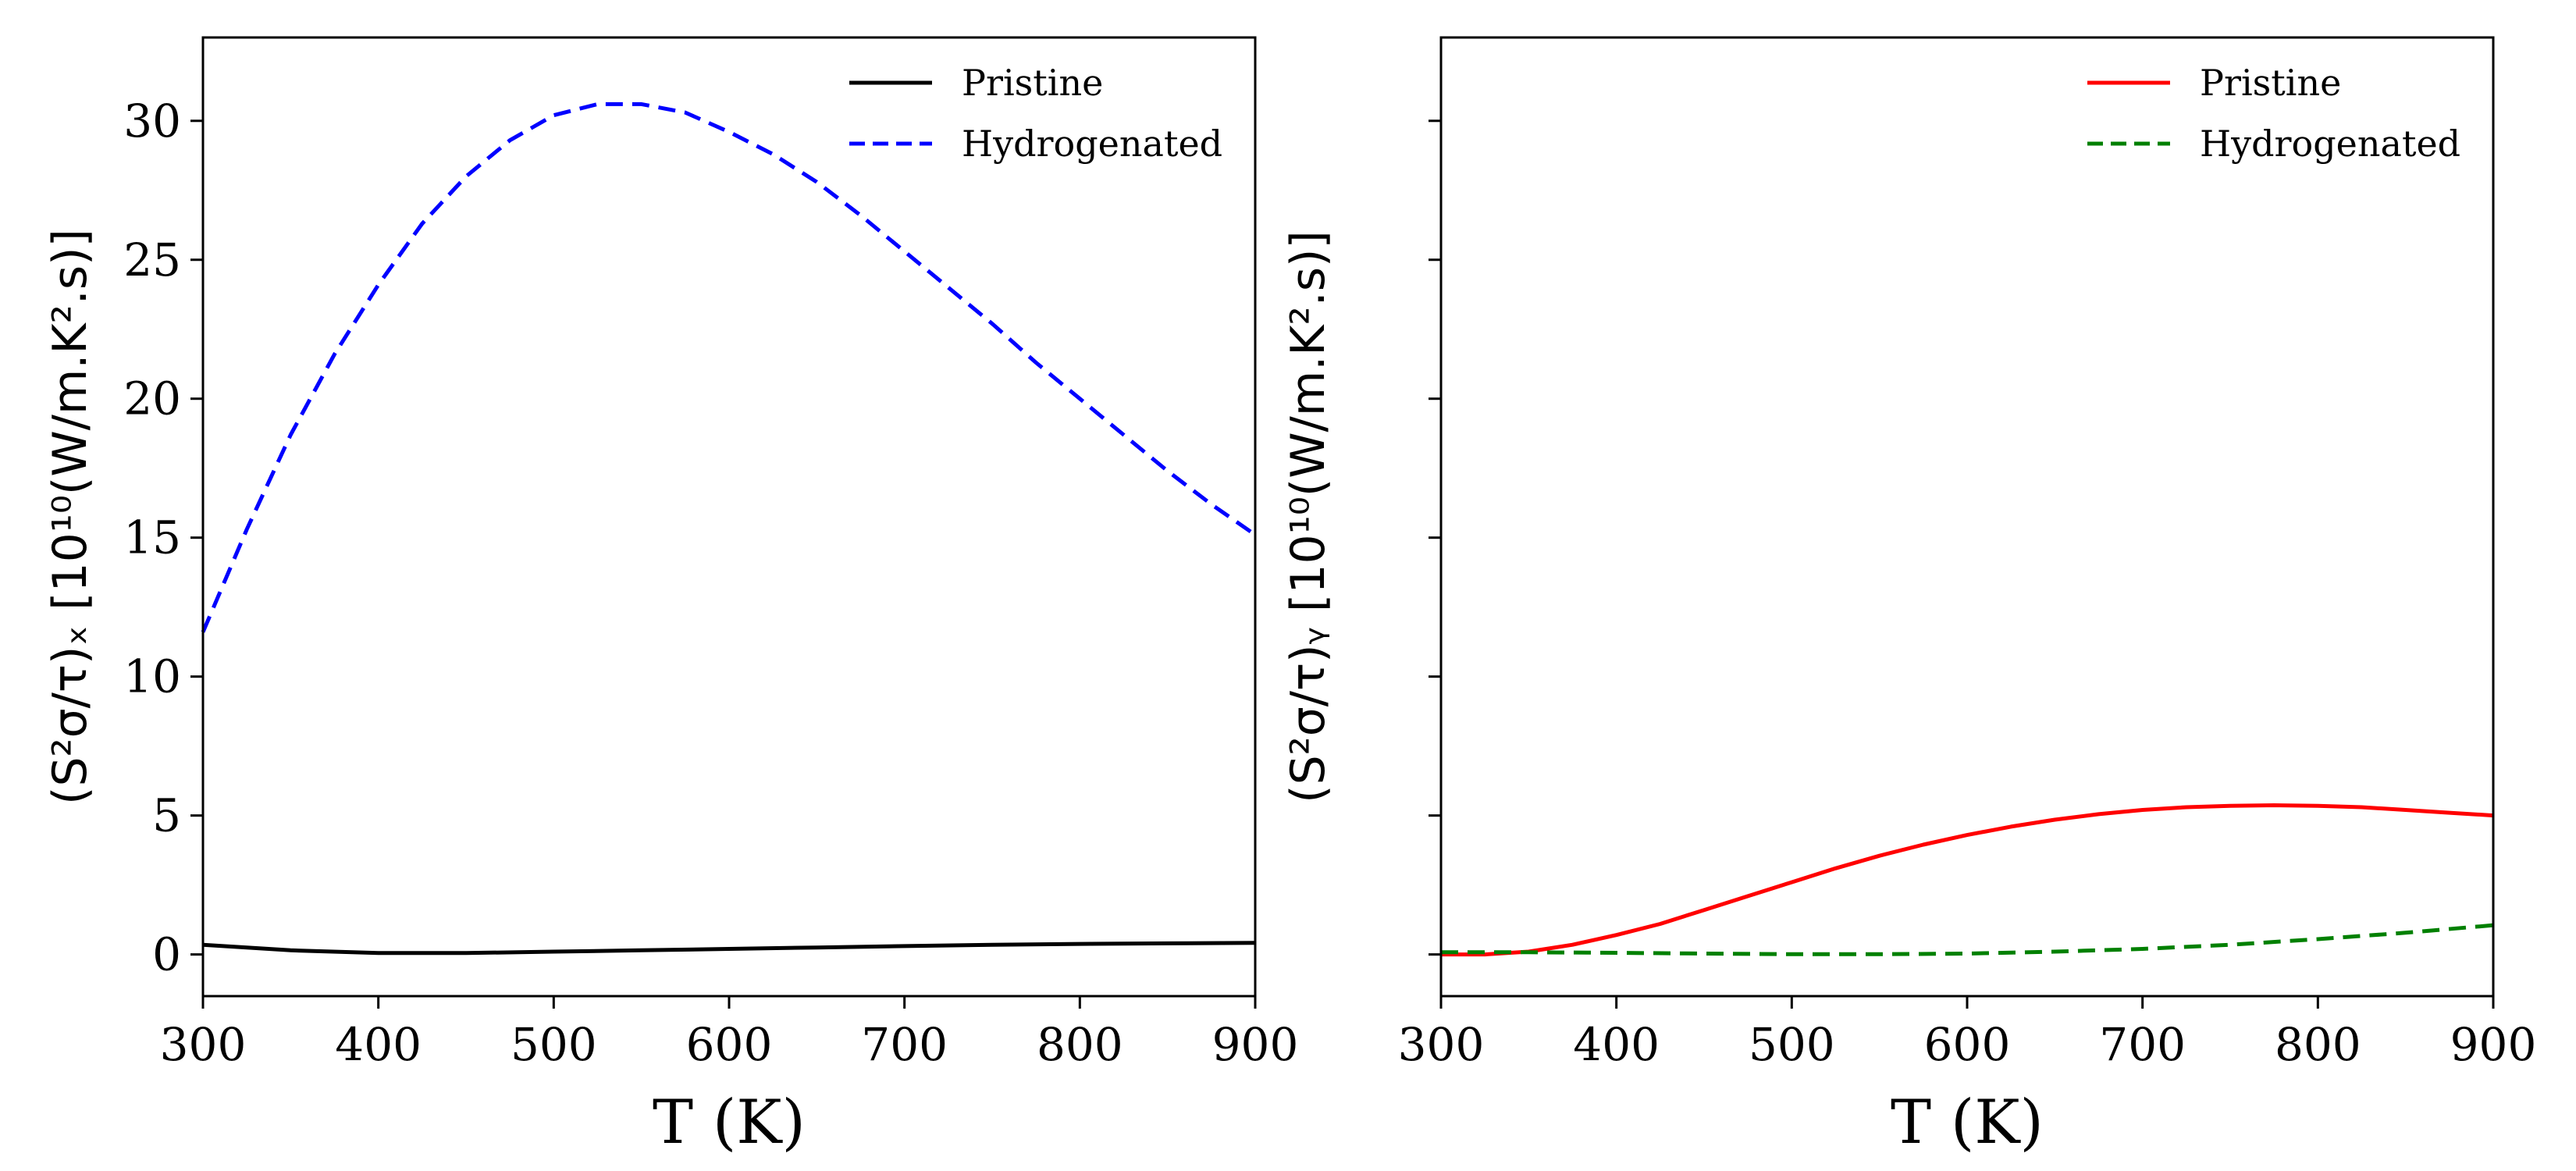 This screenshot has width=2576, height=1171. I want to click on left-x-axis-label: T (K), so click(729, 1122).